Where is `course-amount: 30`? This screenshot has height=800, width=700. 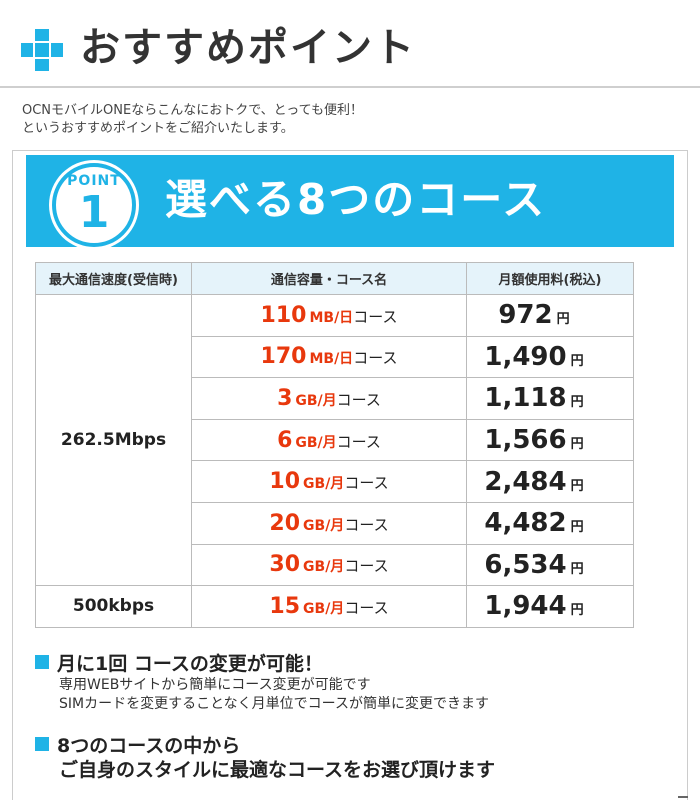
course-amount: 30 is located at coordinates (285, 565).